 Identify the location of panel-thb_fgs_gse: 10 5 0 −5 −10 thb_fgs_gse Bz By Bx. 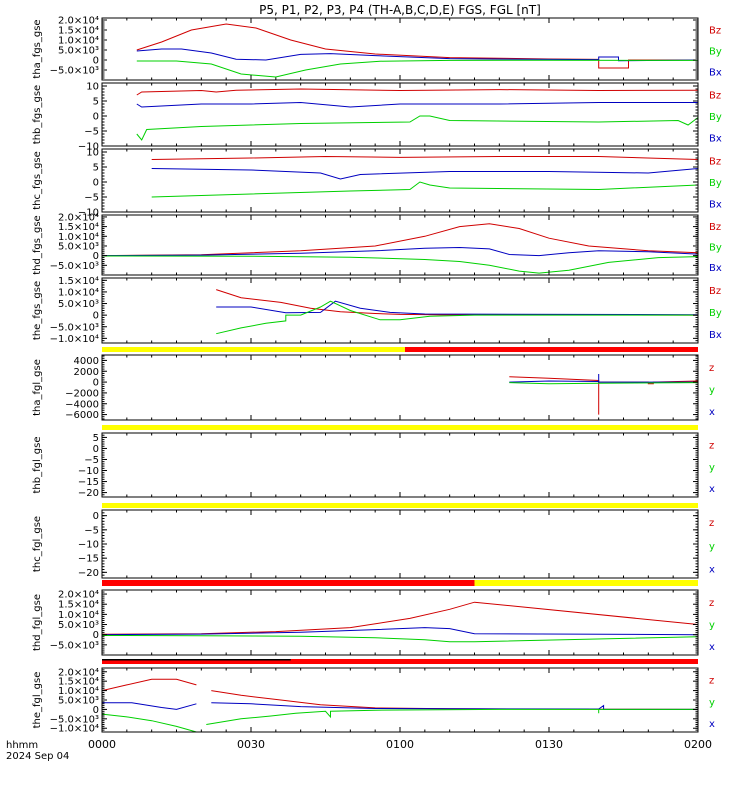
(377, 117).